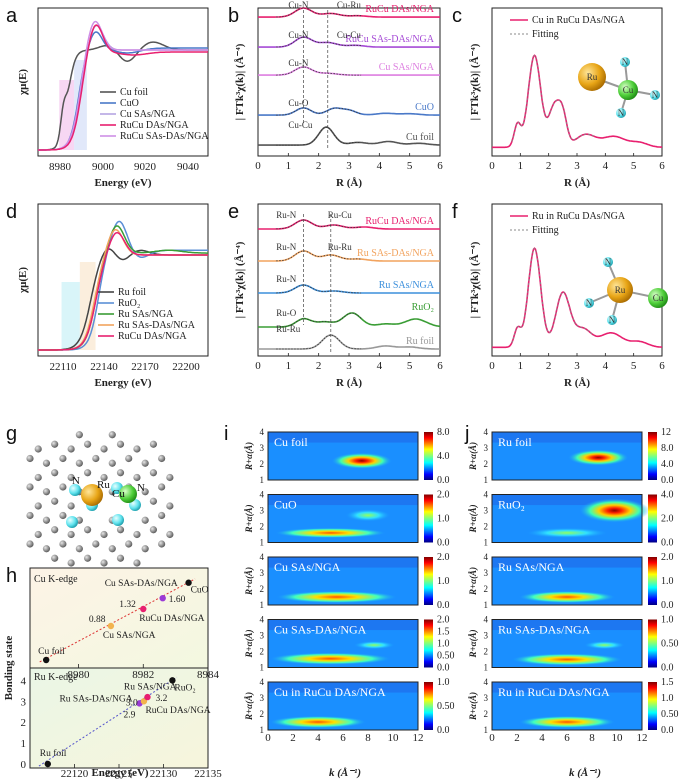 The height and width of the screenshot is (779, 685). Describe the element at coordinates (12, 16) in the screenshot. I see `panel-letter-a: a` at that location.